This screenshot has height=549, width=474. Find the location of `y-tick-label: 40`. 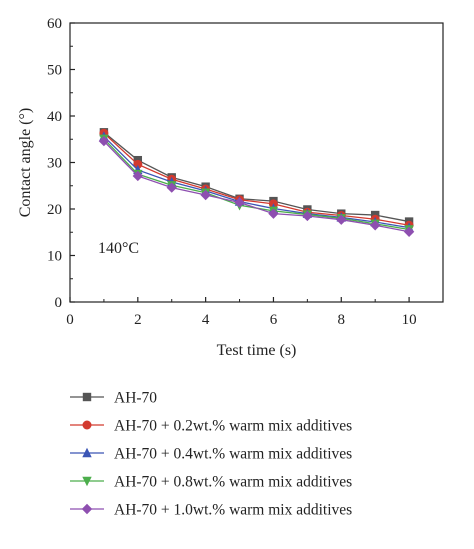

y-tick-label: 40 is located at coordinates (54, 117).